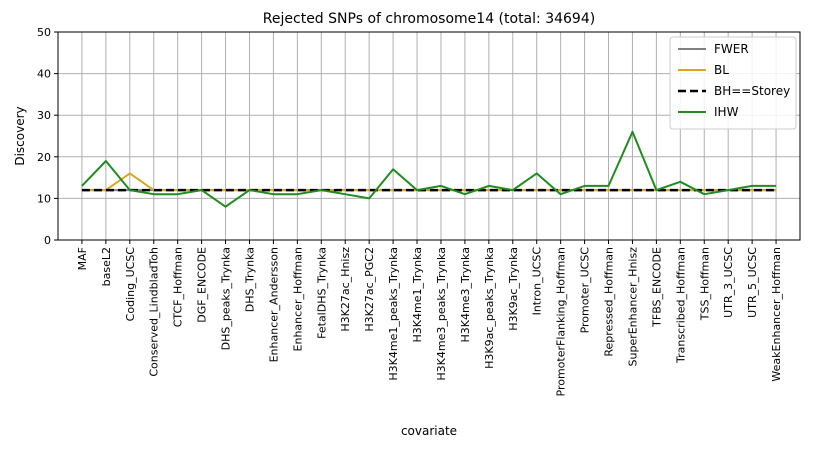  I want to click on y-tick-label: 50, so click(44, 32).